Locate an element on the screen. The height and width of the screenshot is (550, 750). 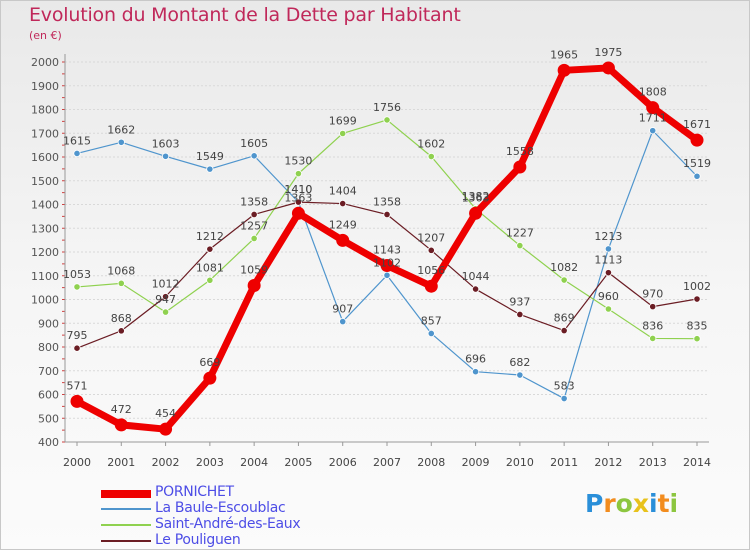
y-tick-label: 1900 is located at coordinates (45, 86).